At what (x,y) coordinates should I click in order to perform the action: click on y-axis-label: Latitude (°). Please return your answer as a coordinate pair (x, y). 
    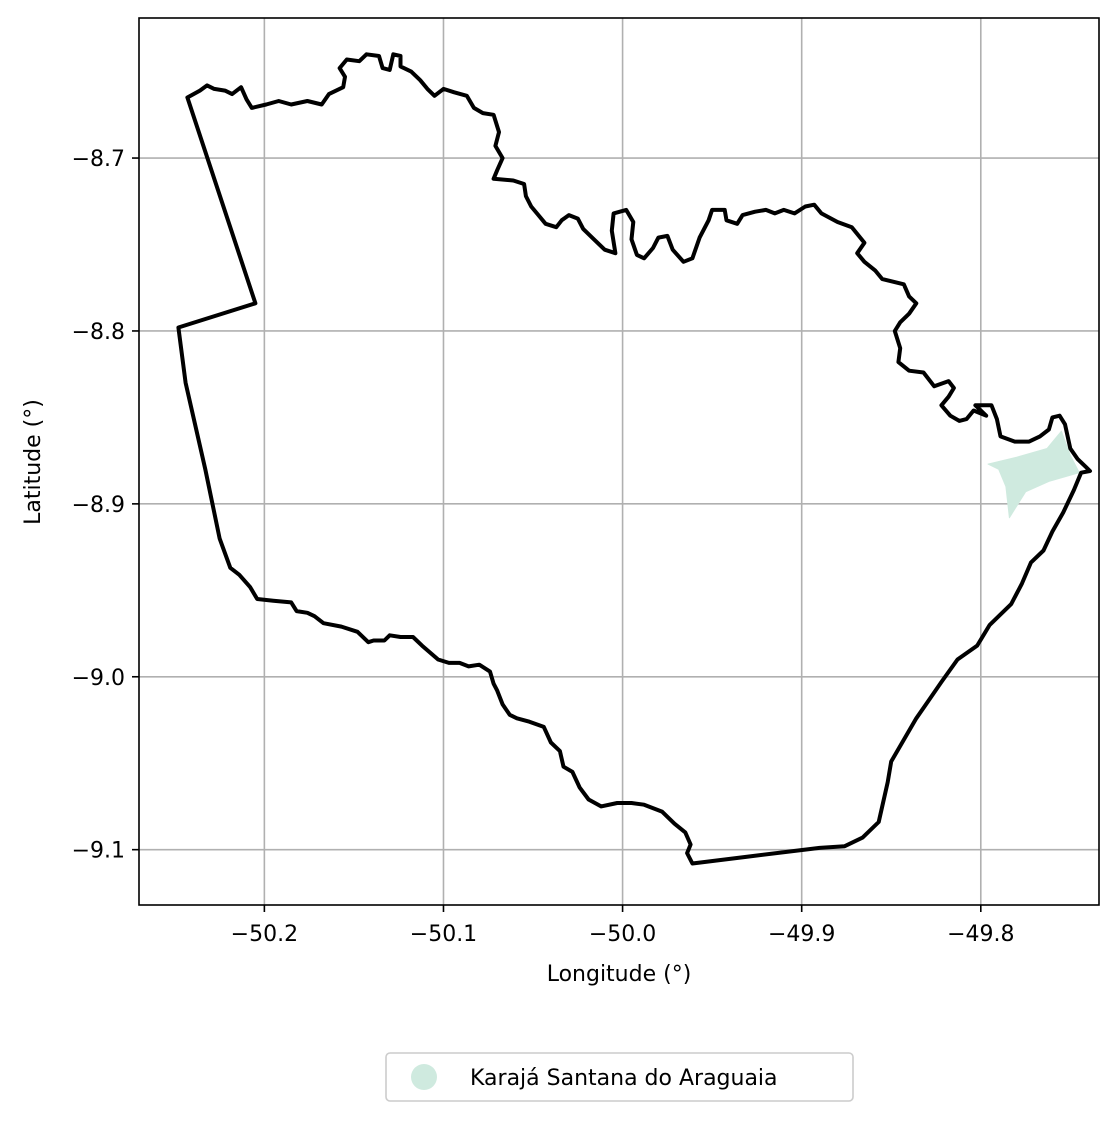
    Looking at the image, I should click on (33, 462).